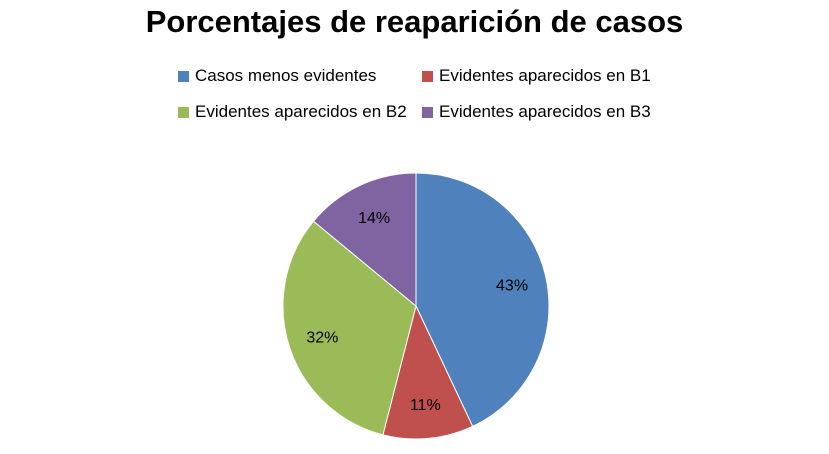 This screenshot has height=454, width=829. What do you see at coordinates (374, 218) in the screenshot?
I see `data-label: 14%` at bounding box center [374, 218].